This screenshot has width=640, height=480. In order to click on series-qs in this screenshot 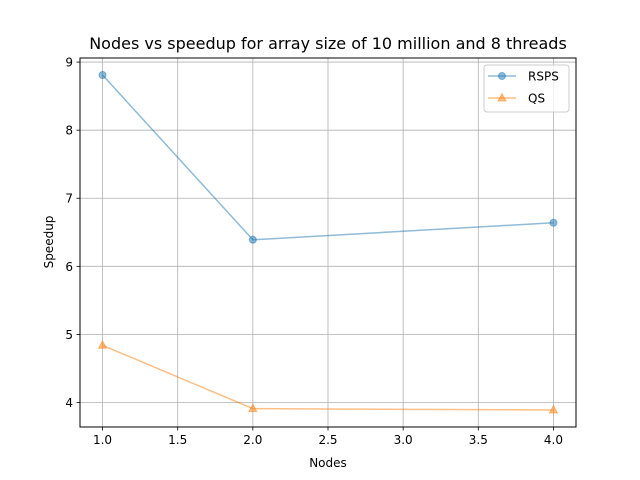, I will do `click(328, 376)`.